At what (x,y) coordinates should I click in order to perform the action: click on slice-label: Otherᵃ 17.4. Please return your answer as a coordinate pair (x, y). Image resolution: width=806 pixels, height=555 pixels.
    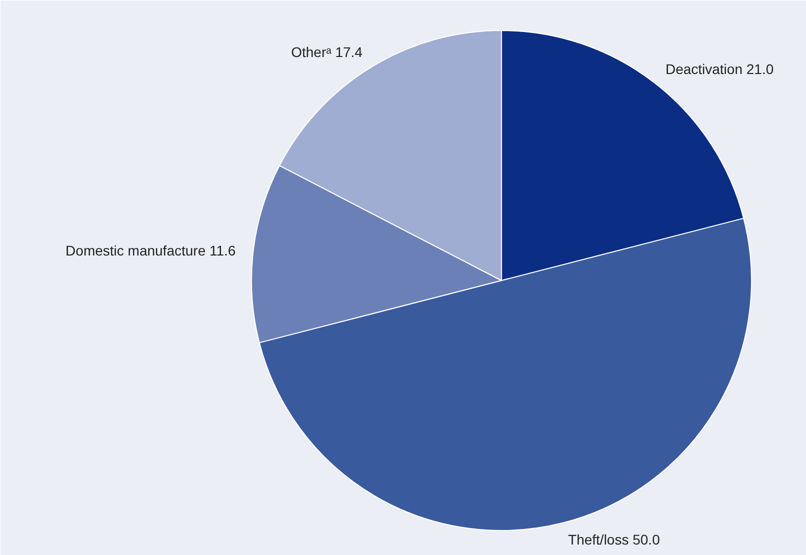
    Looking at the image, I should click on (327, 52).